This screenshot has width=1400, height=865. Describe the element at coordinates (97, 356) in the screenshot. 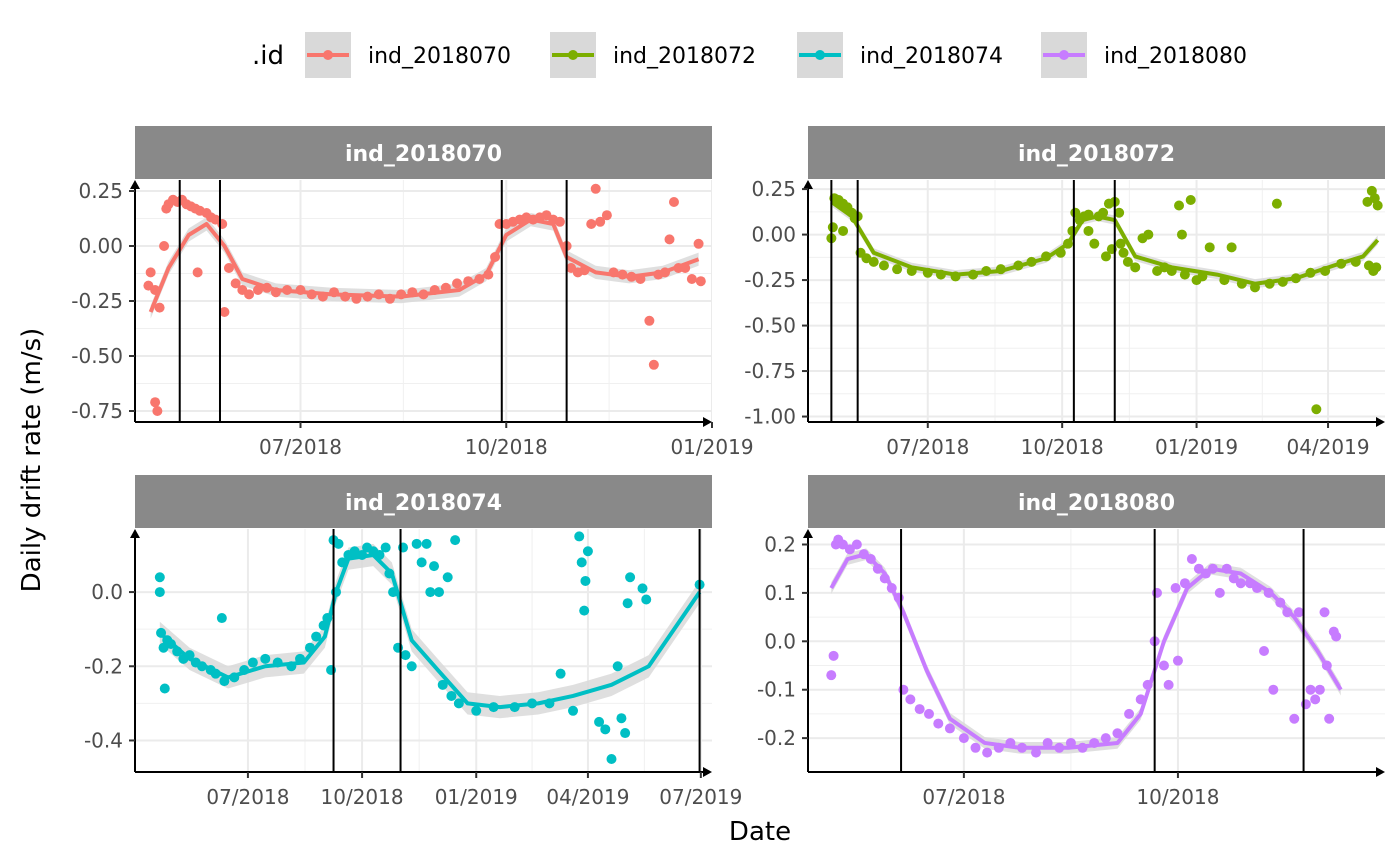

I see `y-tick-label: -0.50` at that location.